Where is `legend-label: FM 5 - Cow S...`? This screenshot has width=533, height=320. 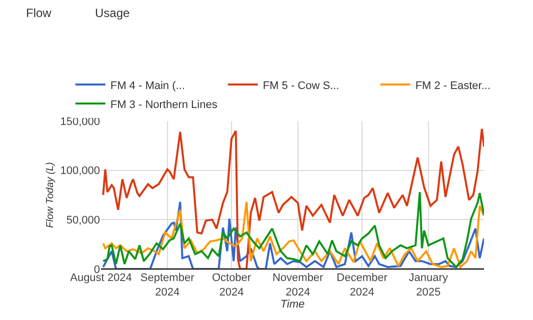 legend-label: FM 5 - Cow S... is located at coordinates (301, 86).